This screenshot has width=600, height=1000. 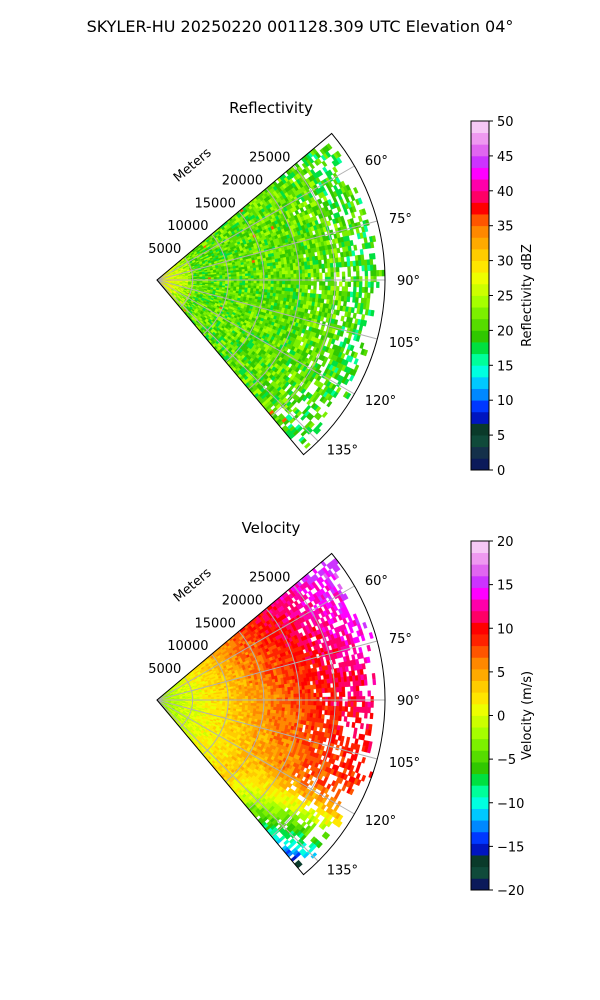 What do you see at coordinates (505, 297) in the screenshot?
I see `colorbar-tick-label: 25` at bounding box center [505, 297].